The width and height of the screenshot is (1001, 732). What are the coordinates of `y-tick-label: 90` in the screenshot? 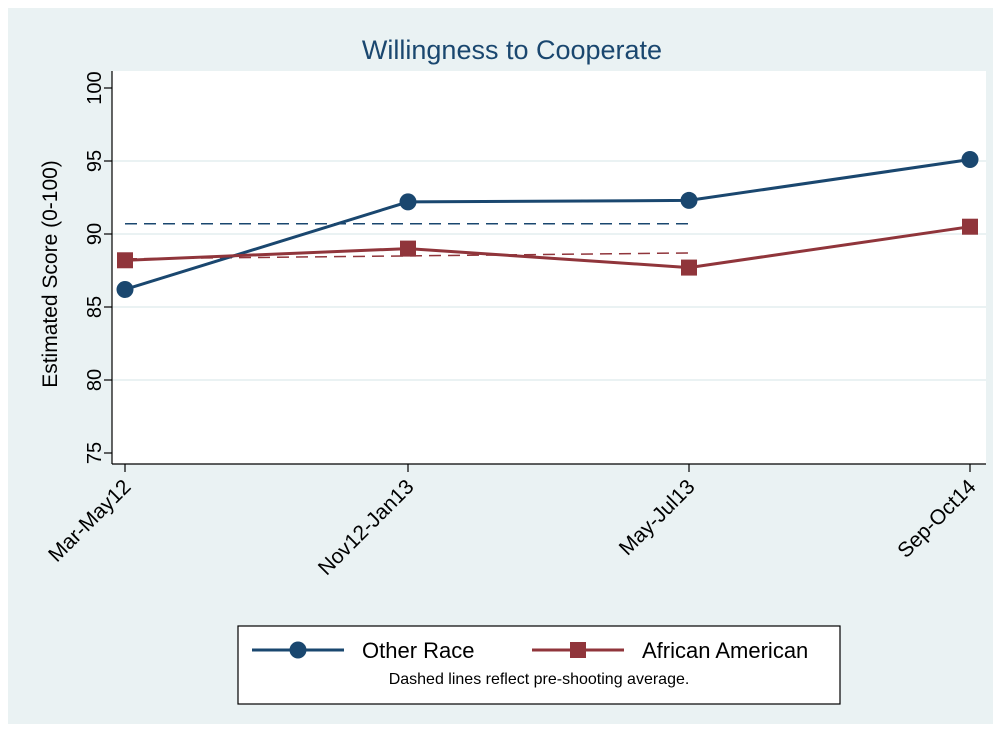 It's located at (95, 234).